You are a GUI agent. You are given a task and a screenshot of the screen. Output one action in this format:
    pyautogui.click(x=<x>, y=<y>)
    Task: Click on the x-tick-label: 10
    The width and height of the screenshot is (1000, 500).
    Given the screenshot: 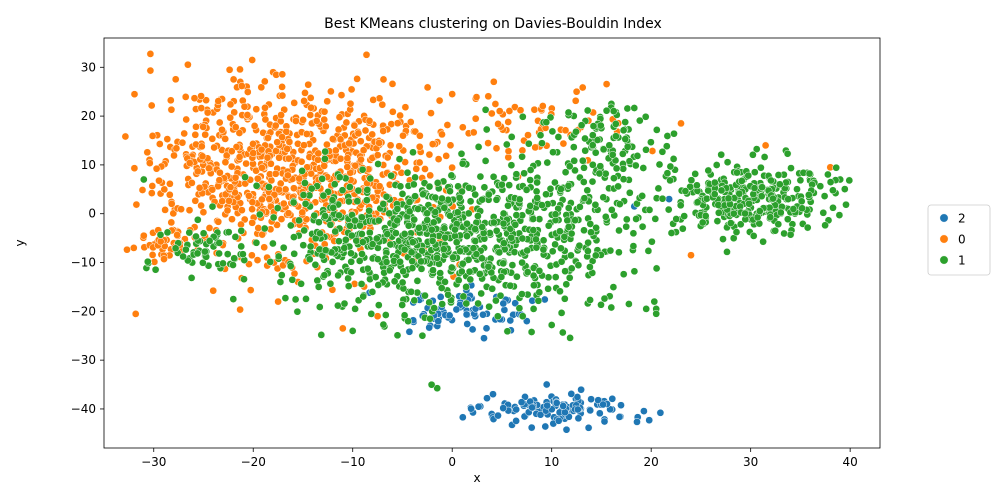 What is the action you would take?
    pyautogui.click(x=551, y=462)
    